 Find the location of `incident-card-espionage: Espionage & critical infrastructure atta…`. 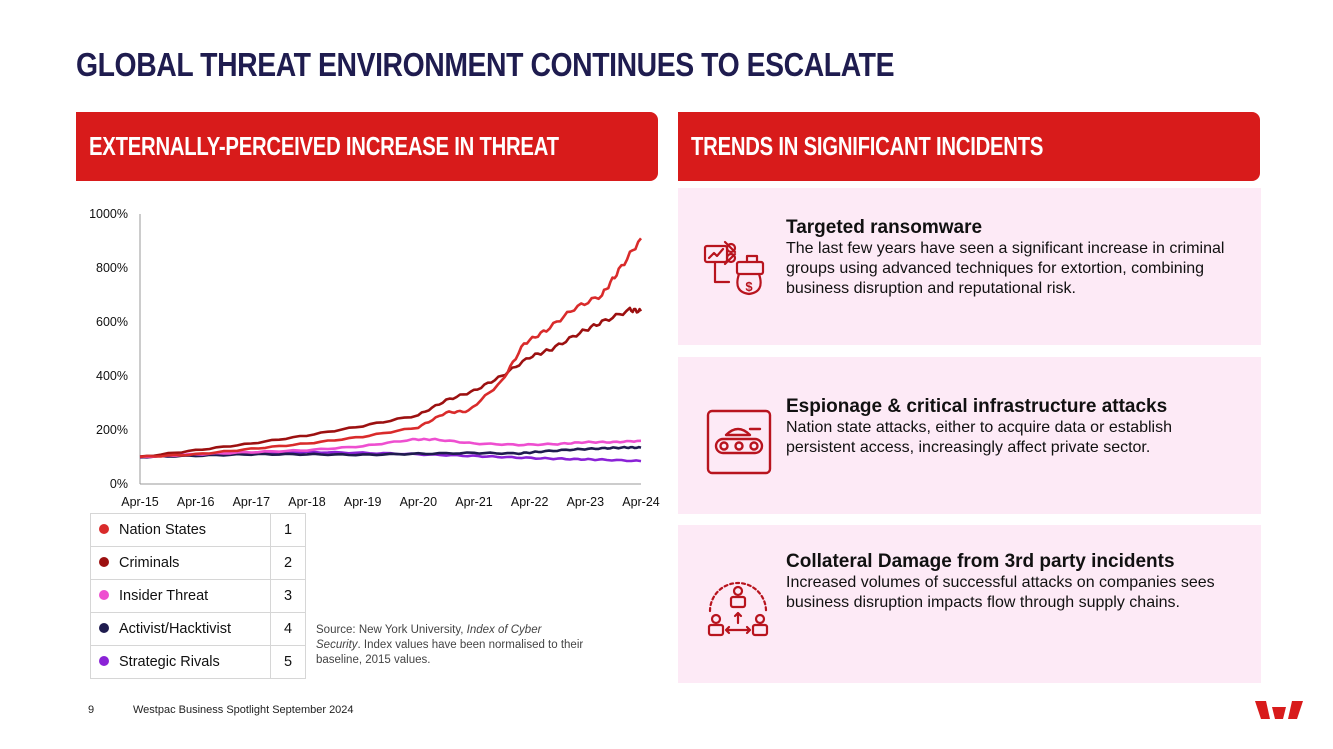

incident-card-espionage: Espionage & critical infrastructure atta… is located at coordinates (969, 435).